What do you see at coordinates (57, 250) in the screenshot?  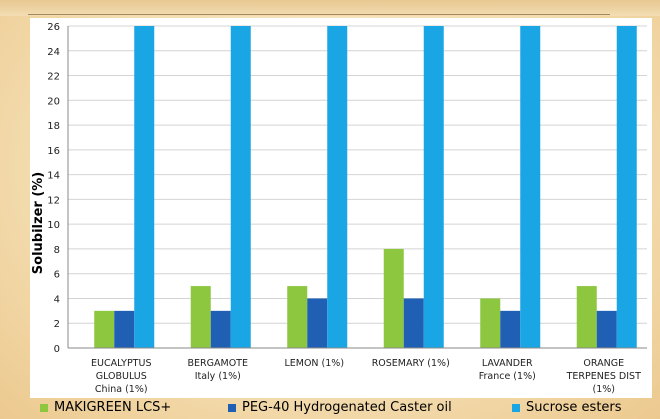 I see `y-tick-label: 8` at bounding box center [57, 250].